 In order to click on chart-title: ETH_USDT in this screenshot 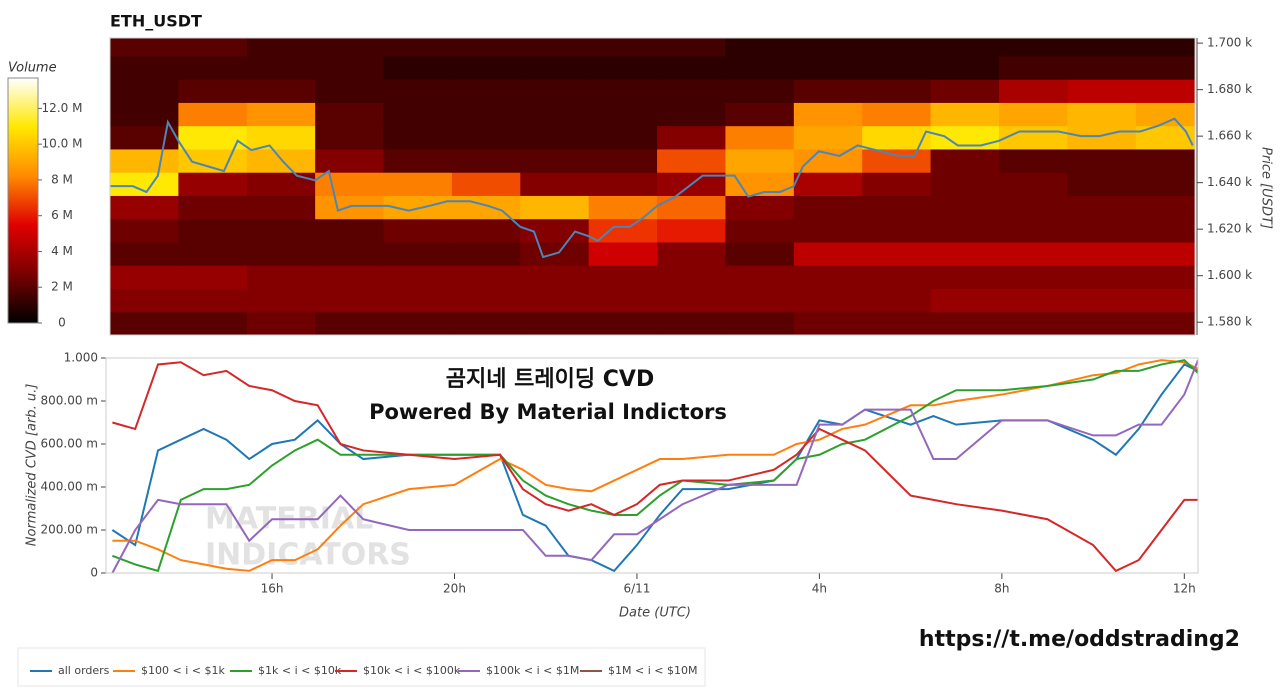, I will do `click(156, 21)`.